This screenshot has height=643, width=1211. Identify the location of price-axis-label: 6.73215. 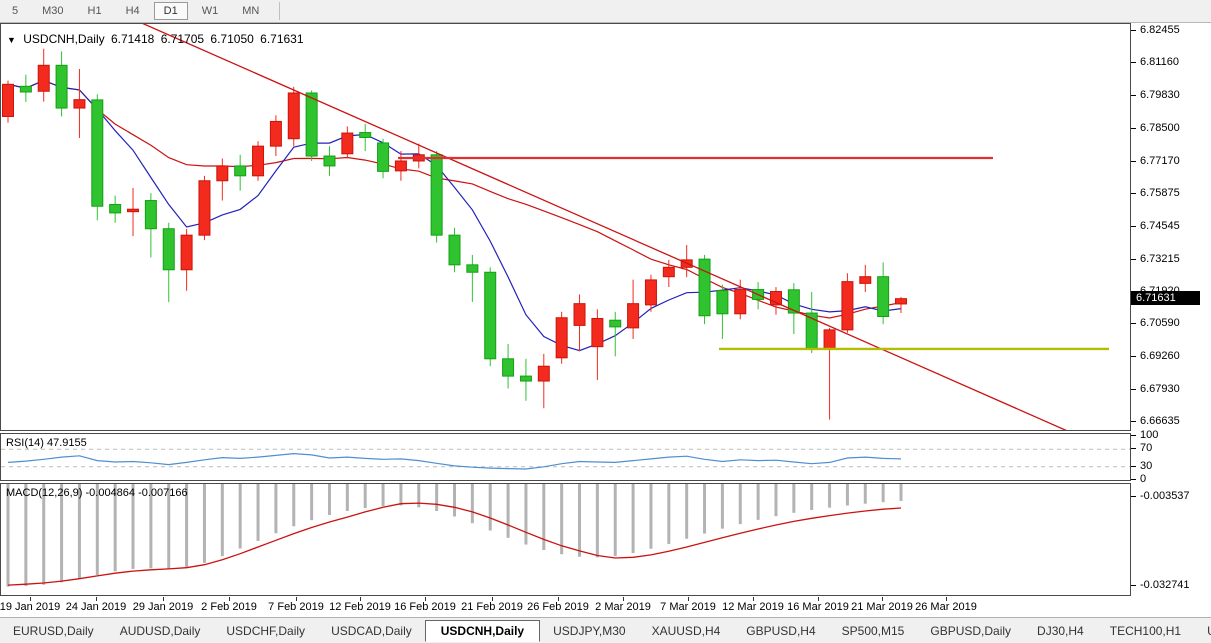
(1160, 258).